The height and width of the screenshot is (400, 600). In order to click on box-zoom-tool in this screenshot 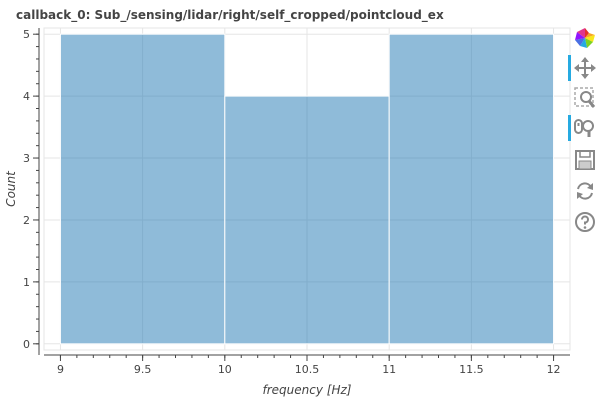, I will do `click(584, 97)`.